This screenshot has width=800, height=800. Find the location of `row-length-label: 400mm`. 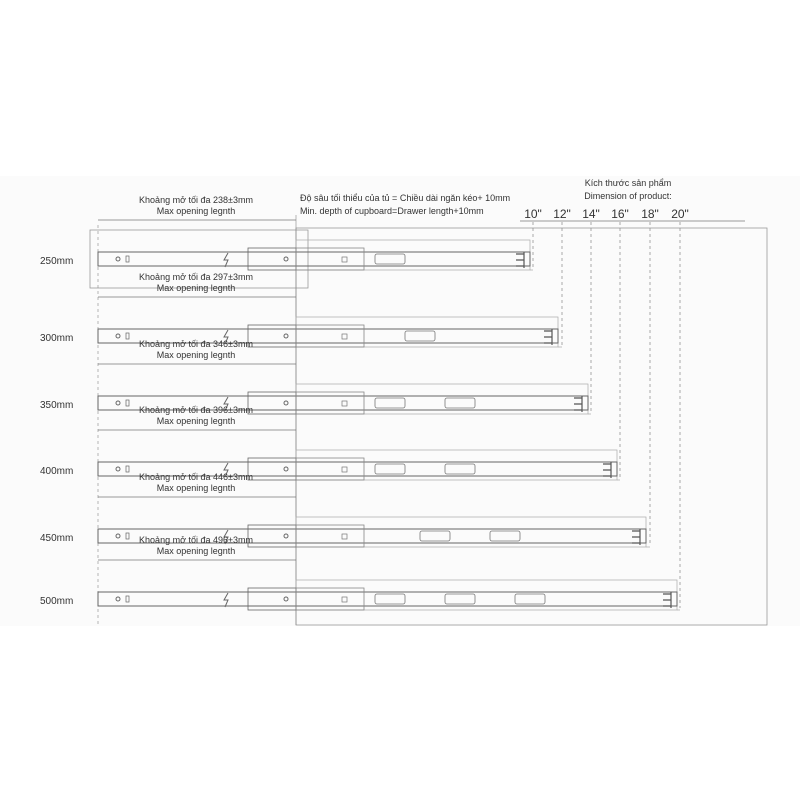

row-length-label: 400mm is located at coordinates (56, 471).